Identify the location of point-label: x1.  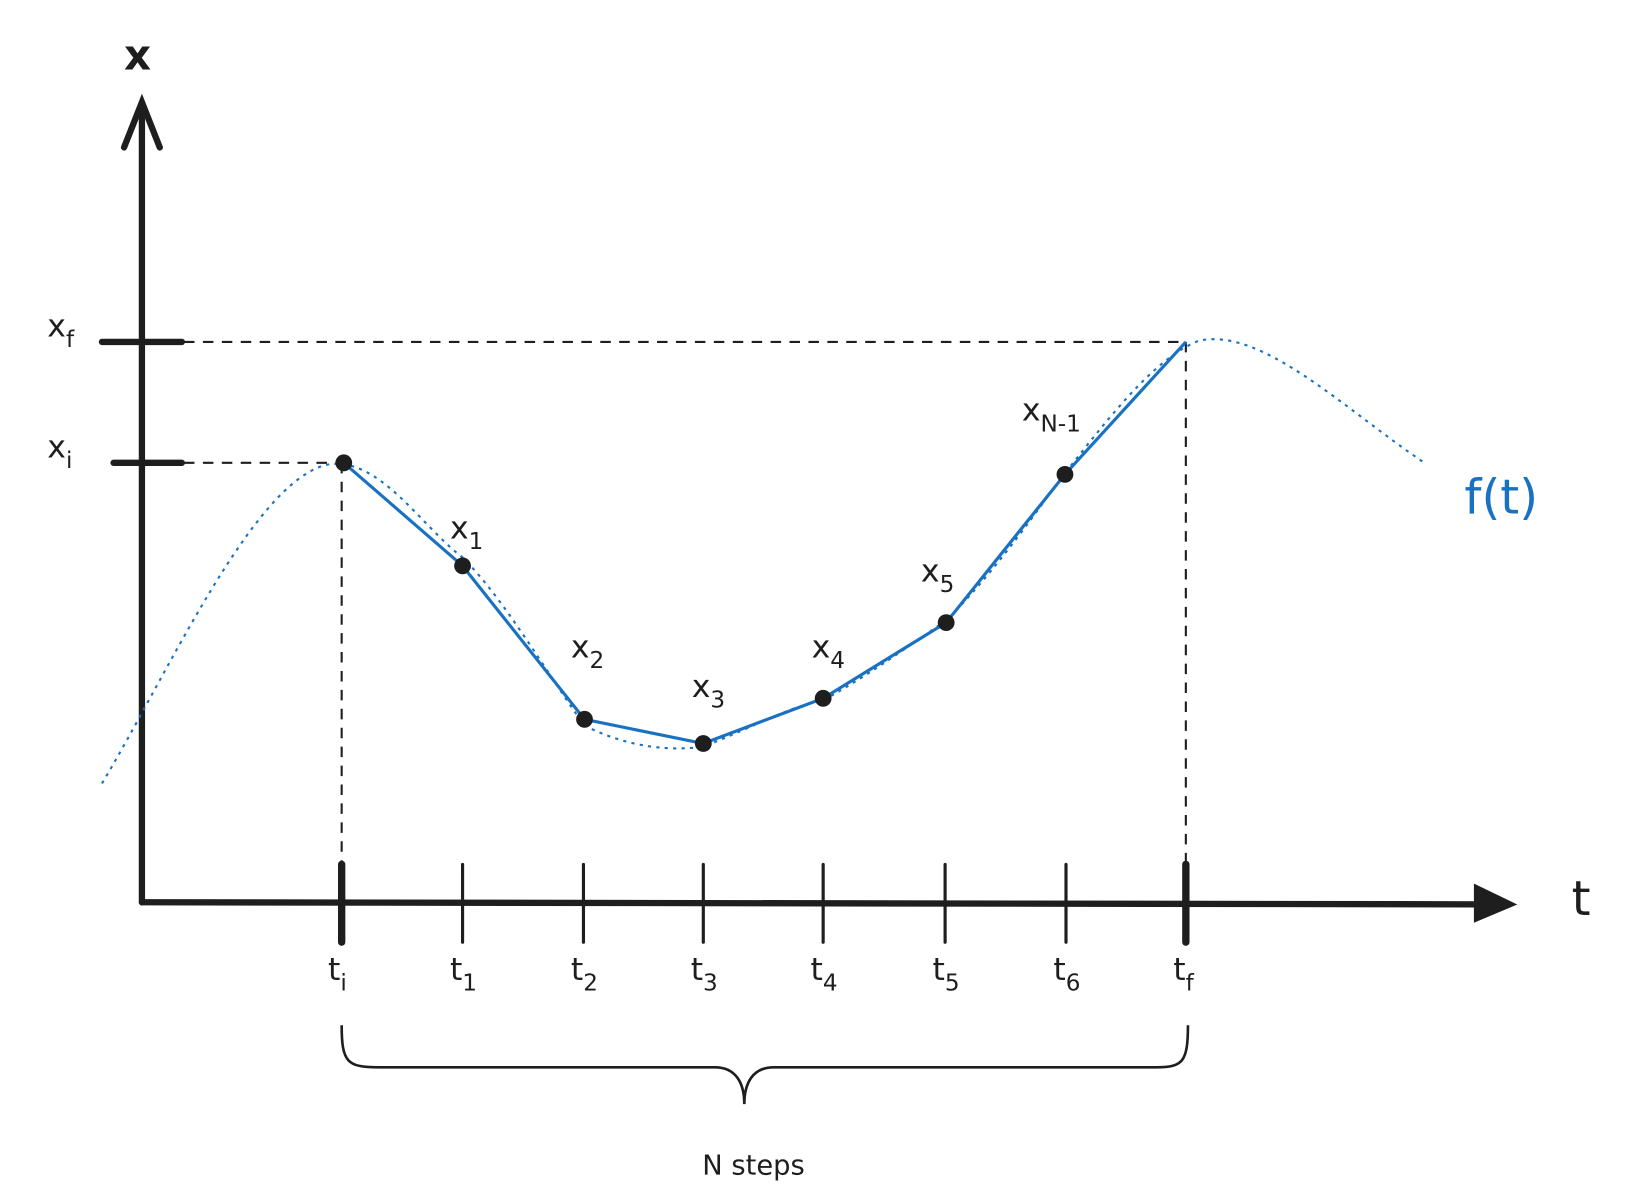
(466, 533).